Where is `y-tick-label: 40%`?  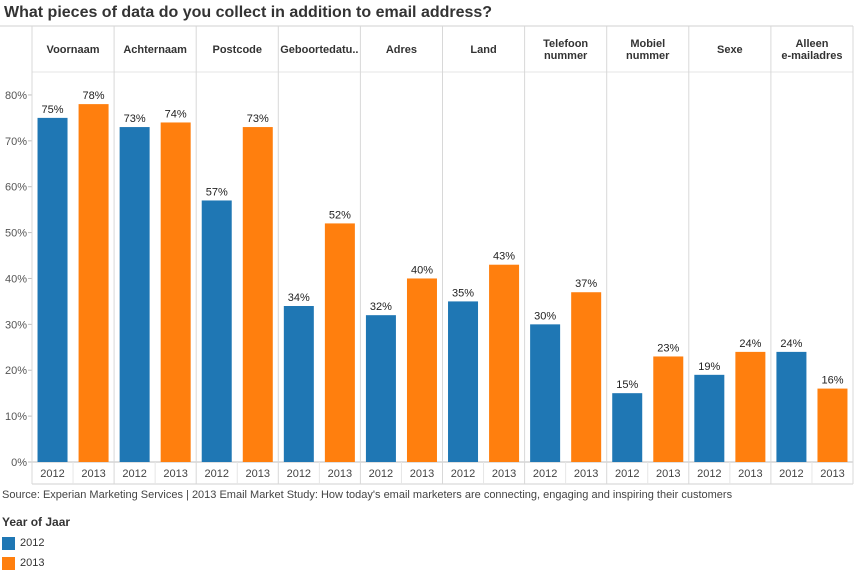
y-tick-label: 40% is located at coordinates (16, 279).